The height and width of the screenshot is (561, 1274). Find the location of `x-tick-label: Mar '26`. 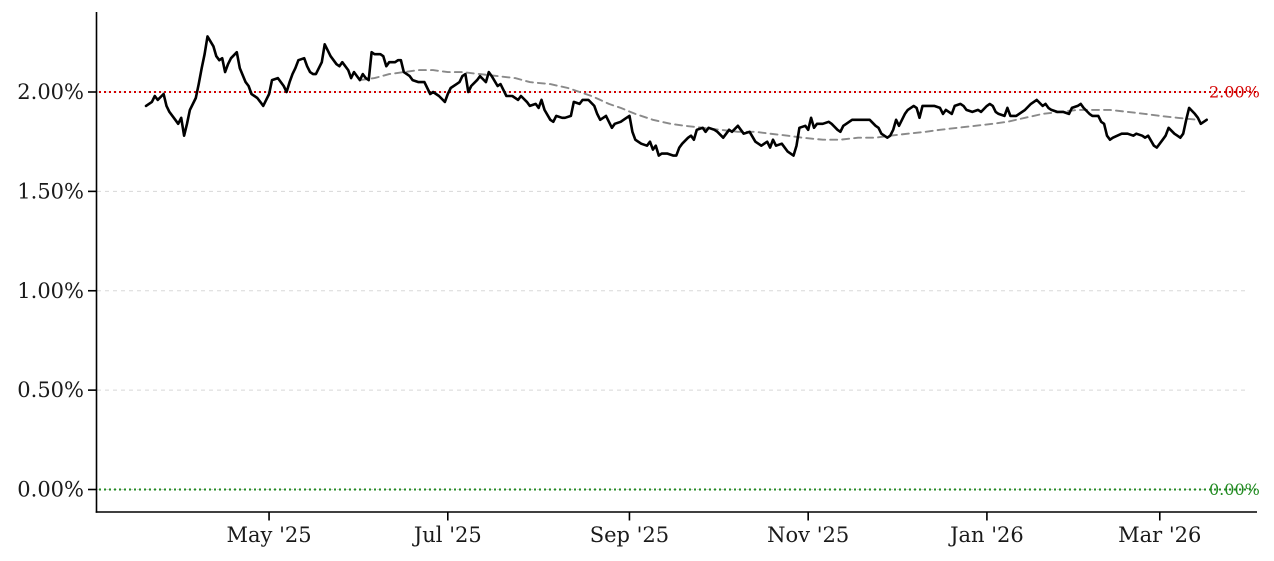

x-tick-label: Mar '26 is located at coordinates (1159, 535).